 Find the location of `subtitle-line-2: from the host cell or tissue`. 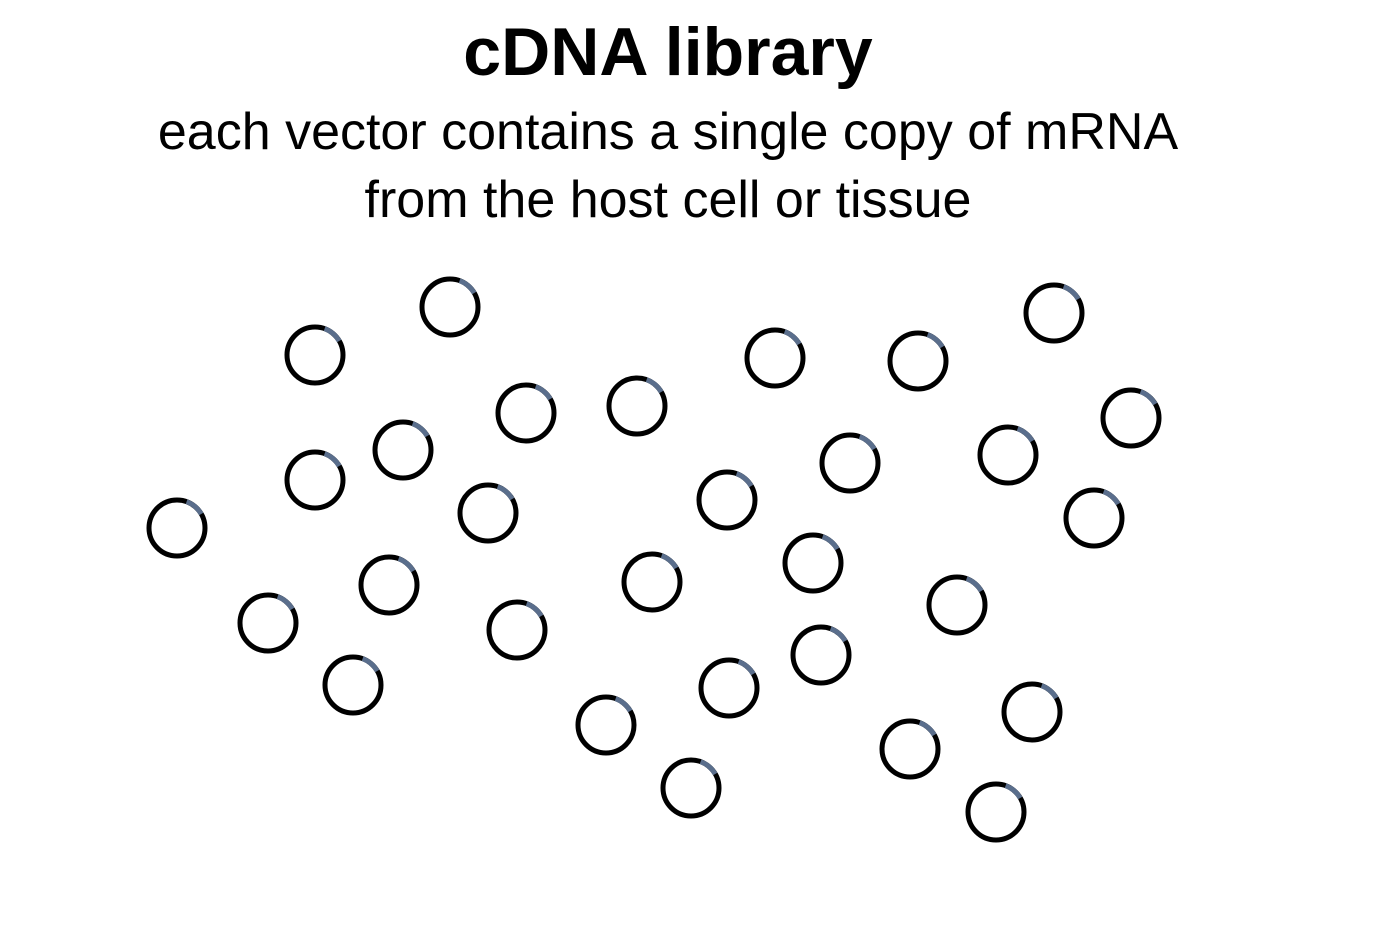

subtitle-line-2: from the host cell or tissue is located at coordinates (668, 200).